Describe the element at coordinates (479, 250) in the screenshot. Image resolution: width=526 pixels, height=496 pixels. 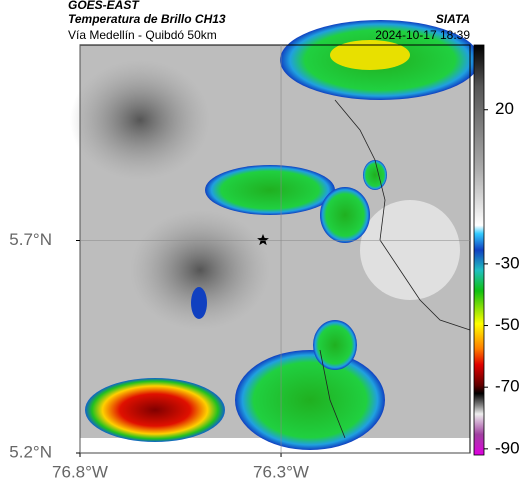
I see `colorbar` at that location.